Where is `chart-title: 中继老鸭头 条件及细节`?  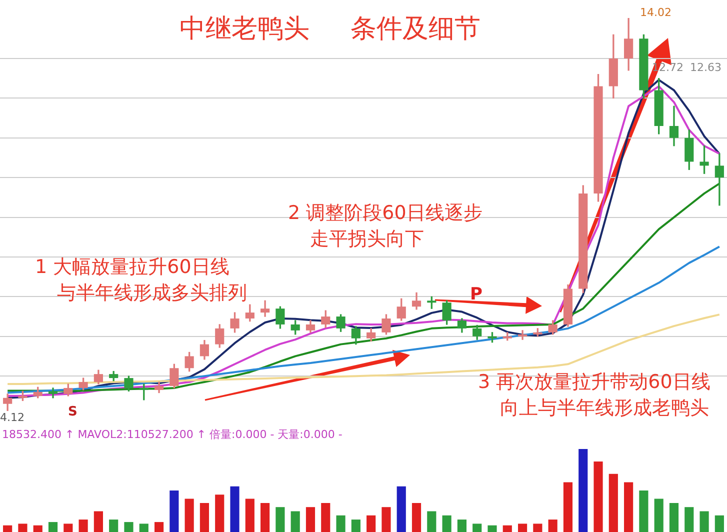 chart-title: 中继老鸭头 条件及细节 is located at coordinates (330, 29).